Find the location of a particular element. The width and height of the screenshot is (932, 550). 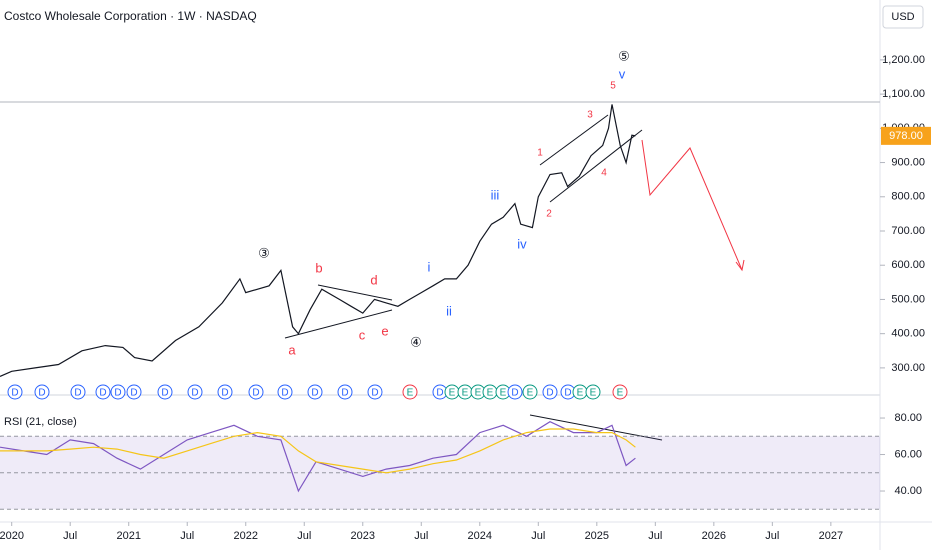

wave-label: a is located at coordinates (292, 349).